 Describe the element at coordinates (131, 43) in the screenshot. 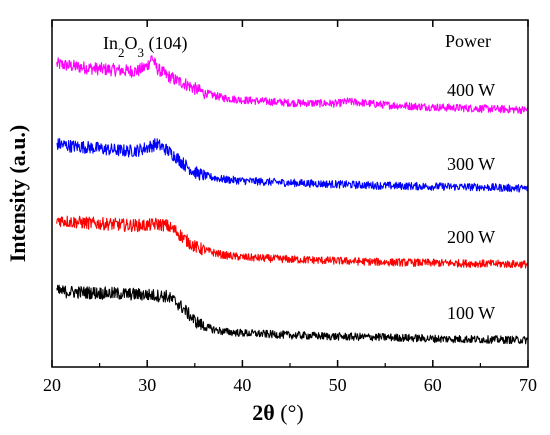

I see `annotation-mid: O` at that location.